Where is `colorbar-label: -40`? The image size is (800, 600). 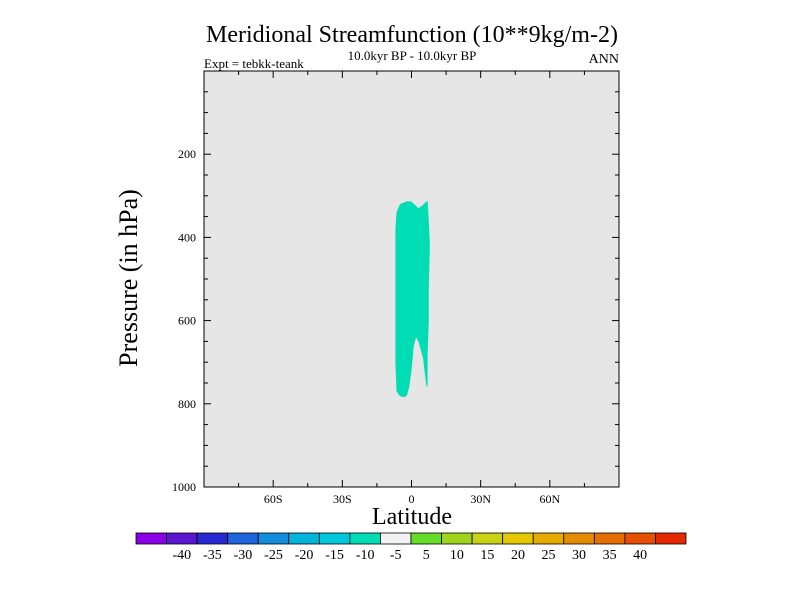 colorbar-label: -40 is located at coordinates (181, 555).